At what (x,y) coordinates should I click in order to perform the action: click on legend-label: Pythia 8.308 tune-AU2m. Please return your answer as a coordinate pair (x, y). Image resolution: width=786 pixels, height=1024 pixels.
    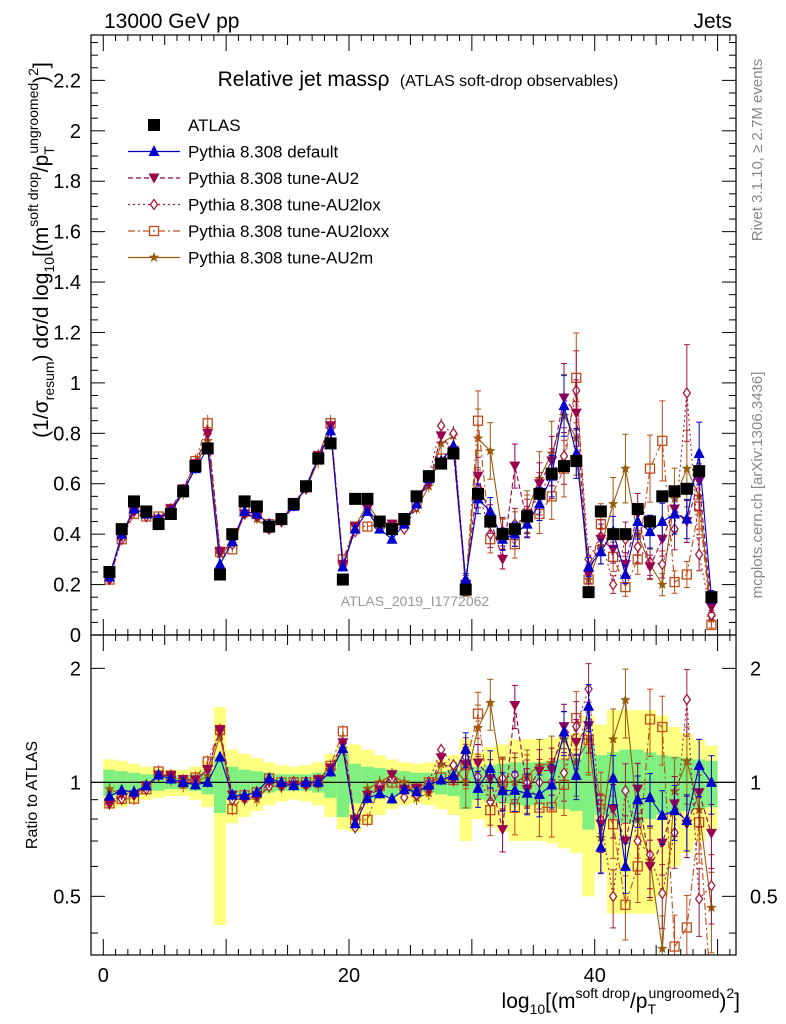
    Looking at the image, I should click on (280, 258).